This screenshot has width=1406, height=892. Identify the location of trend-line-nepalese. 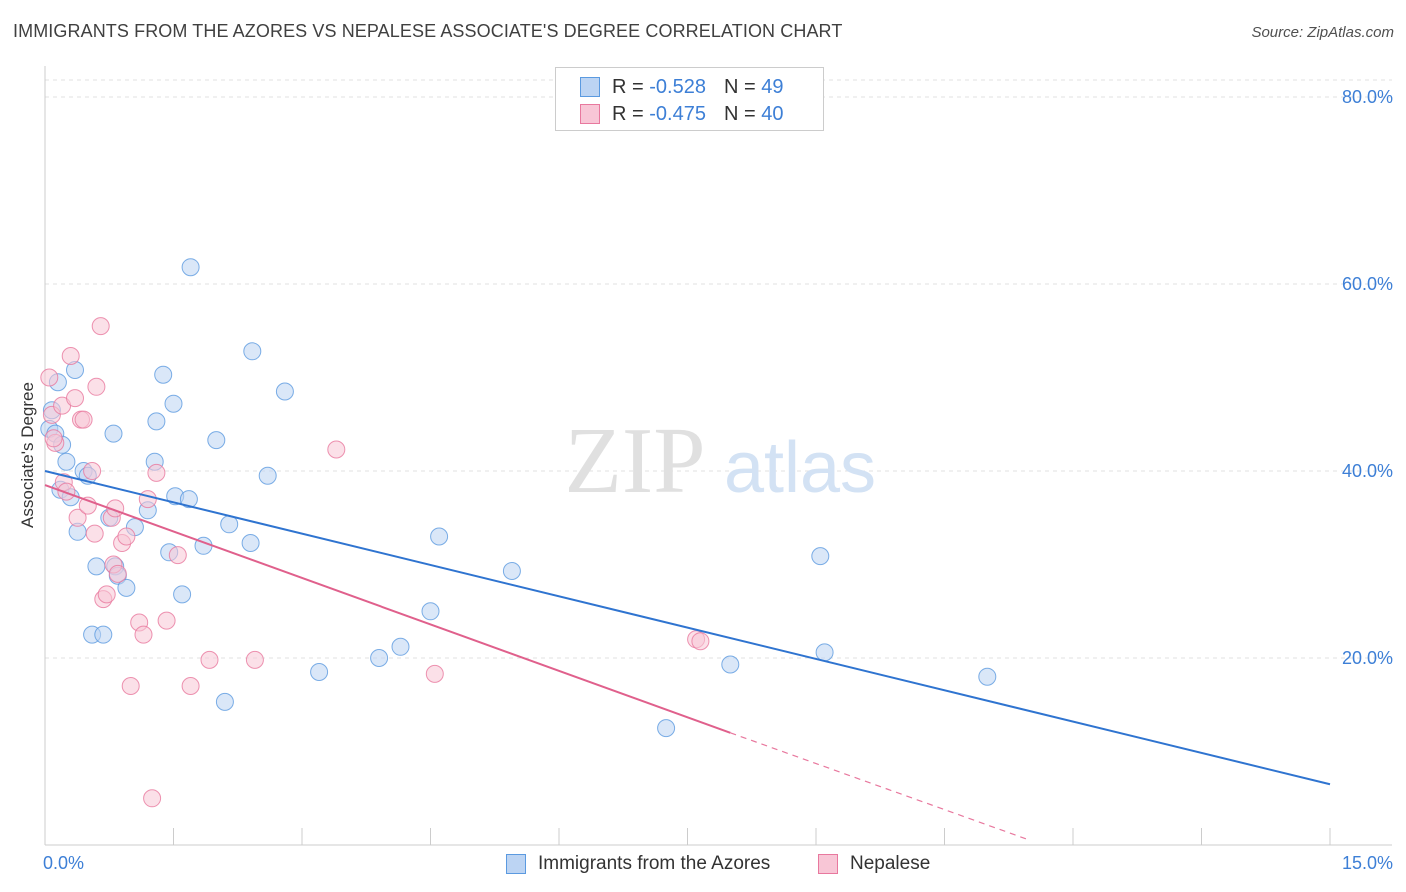
(387, 609).